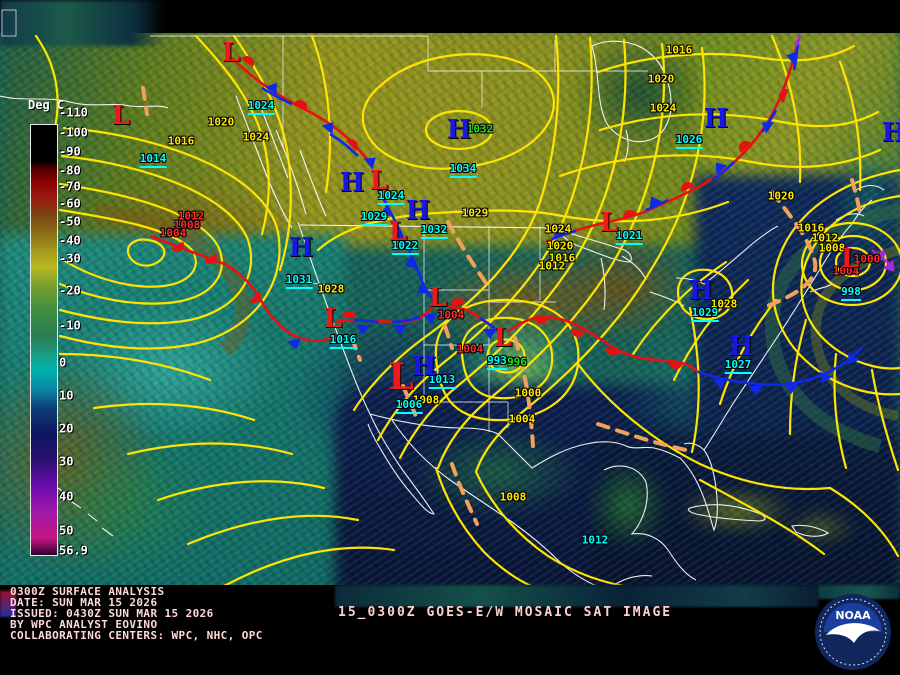  I want to click on footer-sat-strip-right, so click(859, 592).